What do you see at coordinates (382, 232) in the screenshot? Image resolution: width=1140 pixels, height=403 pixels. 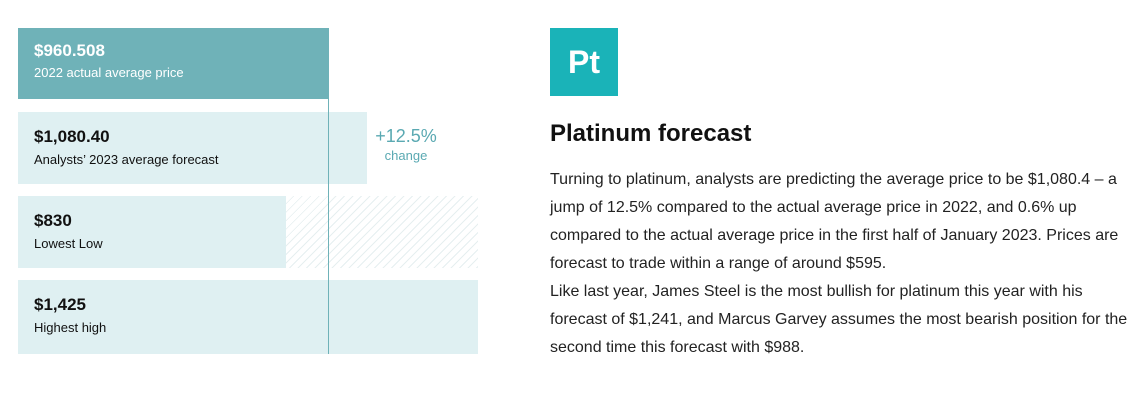 I see `hatched-range-background` at bounding box center [382, 232].